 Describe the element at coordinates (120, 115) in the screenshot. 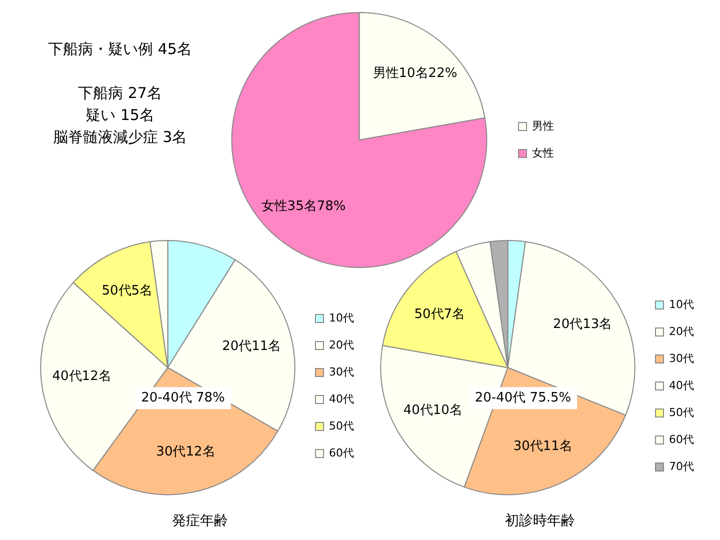

I see `text: 疑い 15名` at that location.